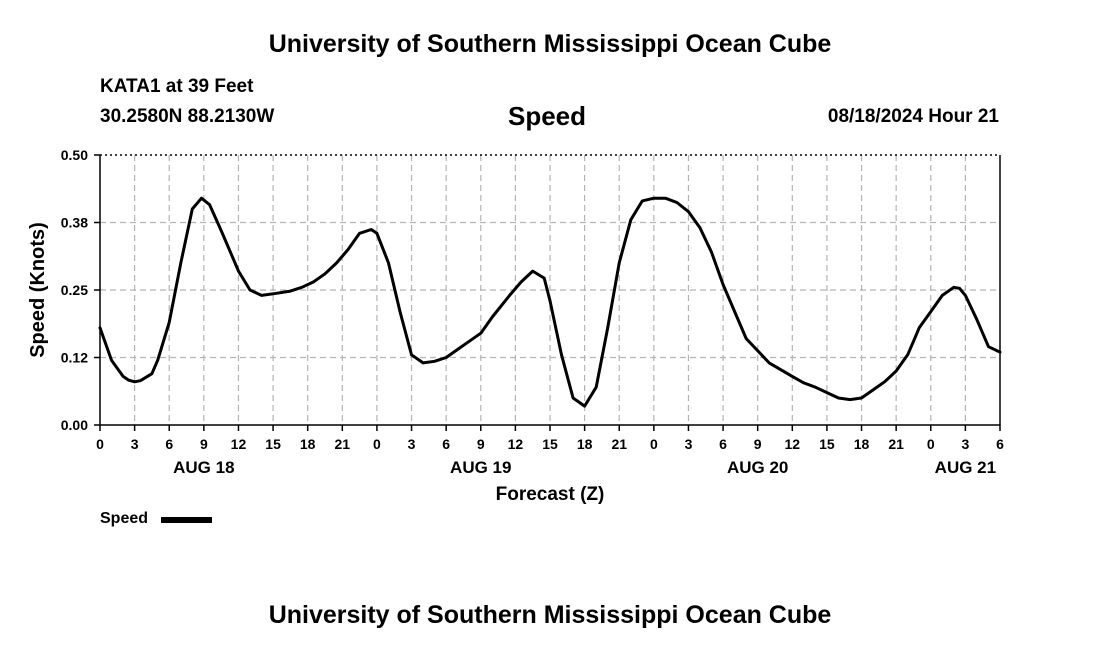 Image resolution: width=1100 pixels, height=650 pixels. I want to click on station-coordinates: 30.2580N 88.2130W, so click(187, 116).